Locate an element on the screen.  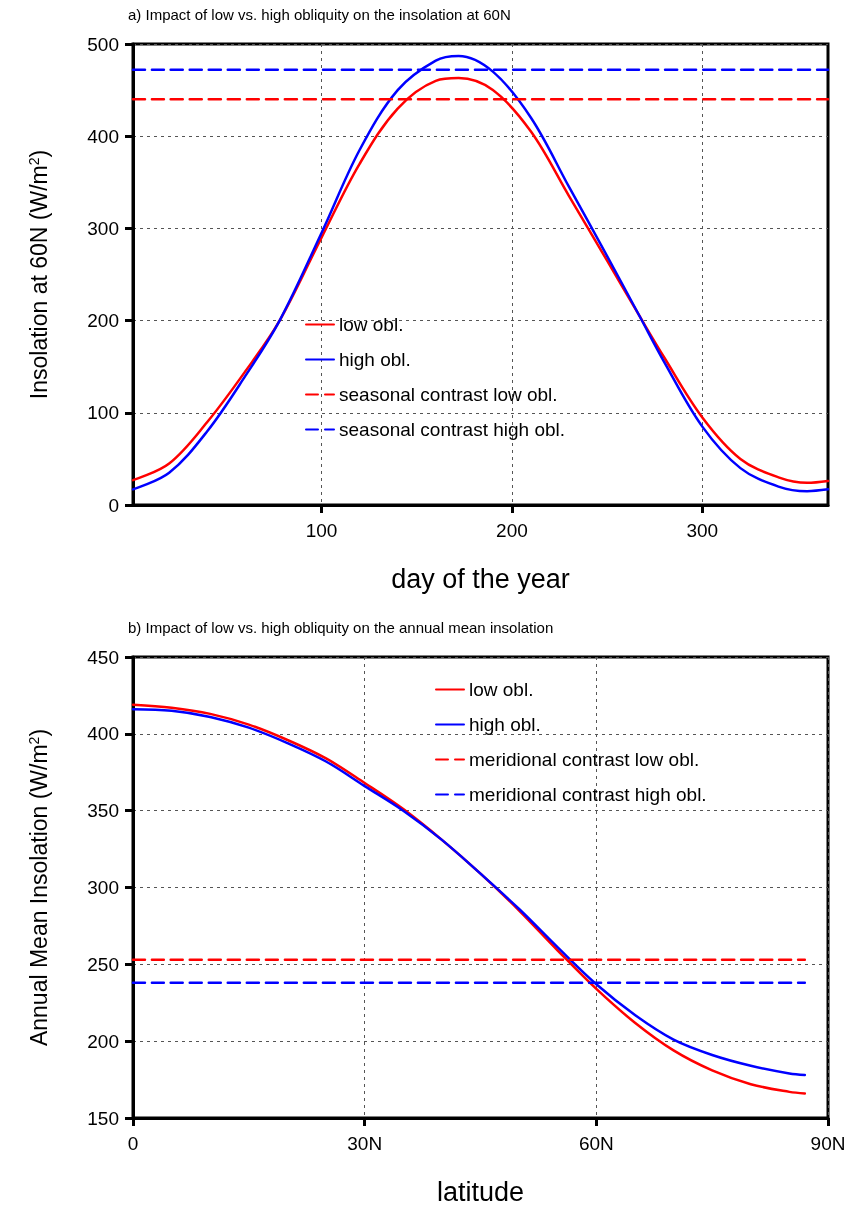
legend-label: seasonal contrast high obl. is located at coordinates (452, 429).